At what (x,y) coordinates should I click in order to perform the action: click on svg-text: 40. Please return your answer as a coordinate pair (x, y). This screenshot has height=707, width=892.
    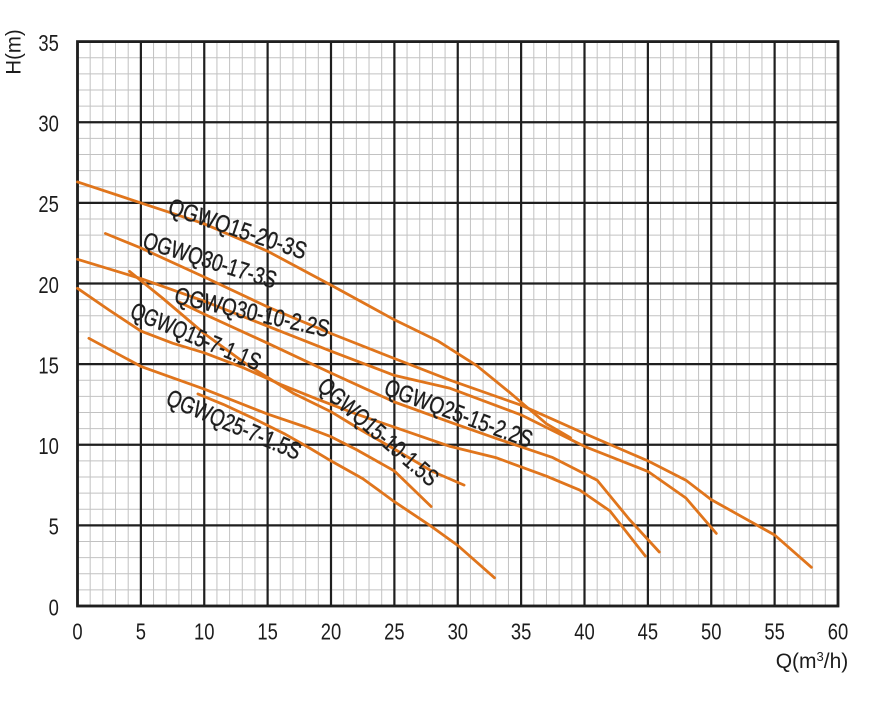
    Looking at the image, I should click on (584, 631).